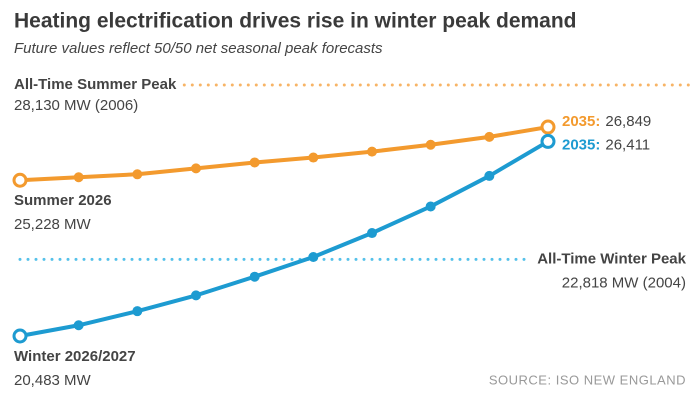 This screenshot has width=700, height=420. Describe the element at coordinates (627, 144) in the screenshot. I see `value-label: 26,411` at that location.